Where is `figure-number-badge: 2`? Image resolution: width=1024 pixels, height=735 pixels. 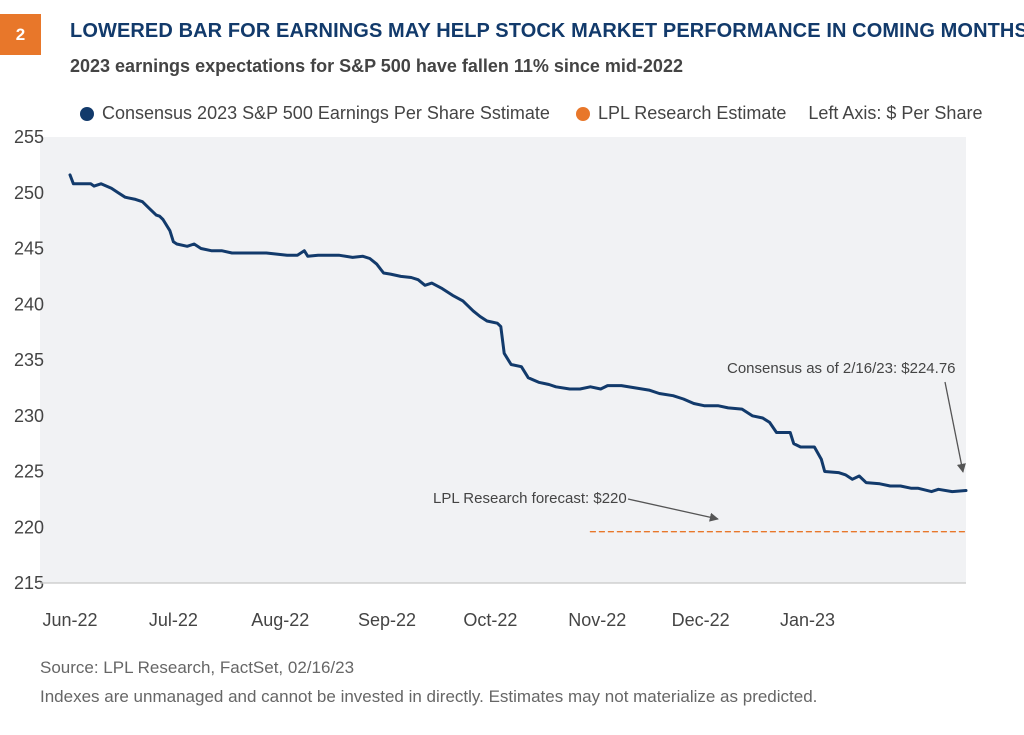 figure-number-badge: 2 is located at coordinates (20, 34).